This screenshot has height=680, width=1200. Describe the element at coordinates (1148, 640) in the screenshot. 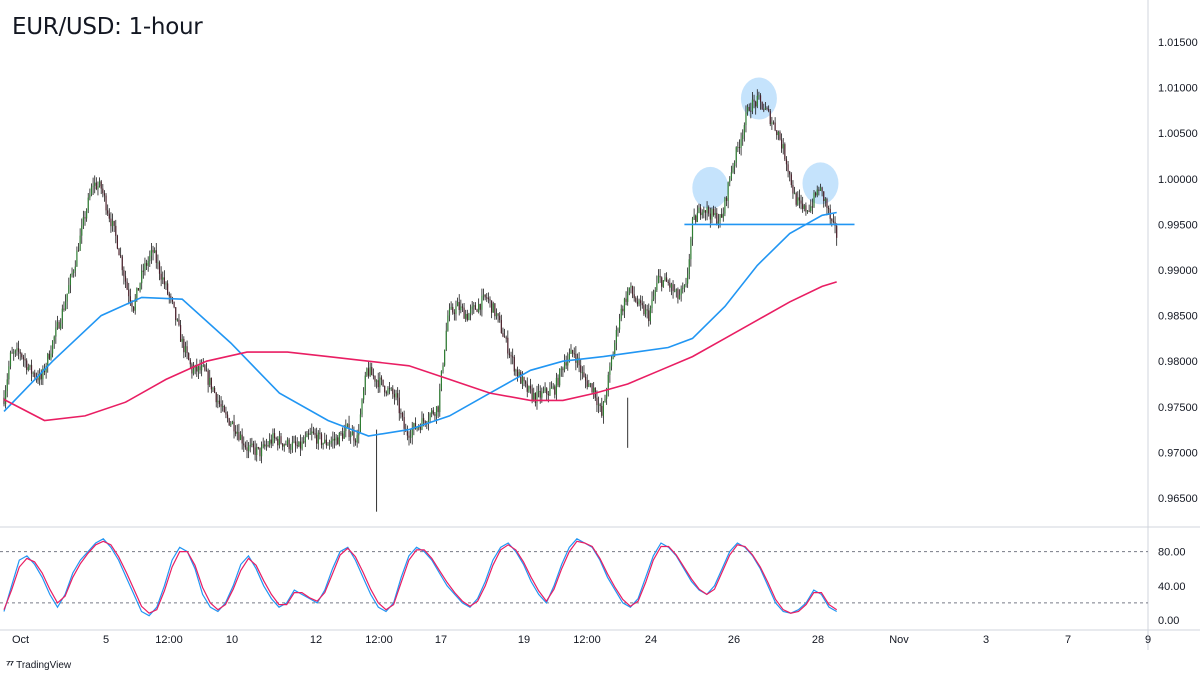

I see `time-tick-label: 9` at that location.